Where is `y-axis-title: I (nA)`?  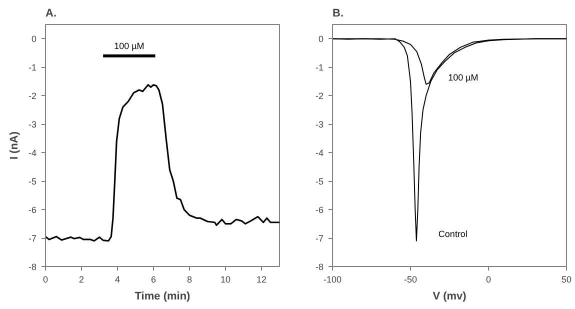
y-axis-title: I (nA) is located at coordinates (14, 145).